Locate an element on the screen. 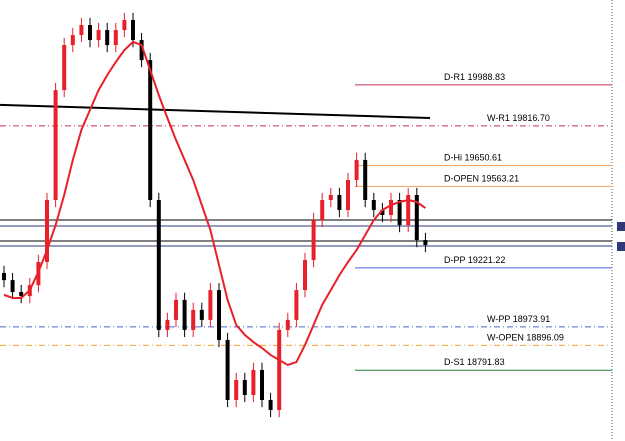 The width and height of the screenshot is (625, 441). level-value: 19816.70 is located at coordinates (531, 118).